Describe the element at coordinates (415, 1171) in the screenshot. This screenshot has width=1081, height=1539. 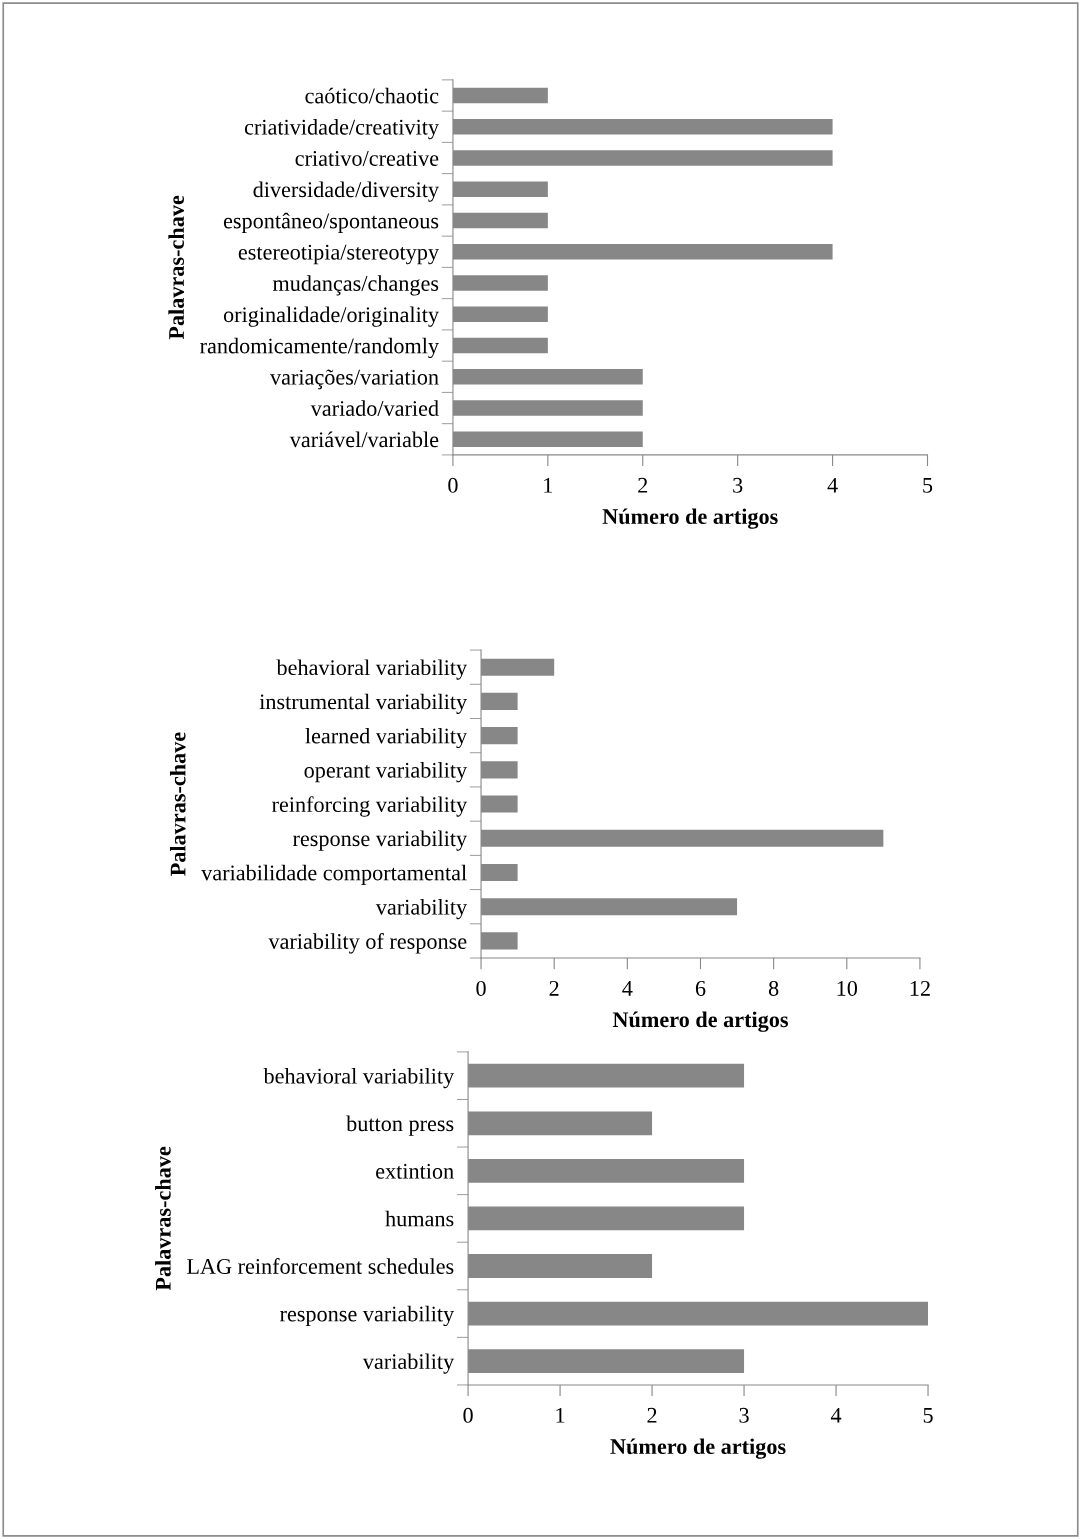
I see `y-tick-label: extintion` at that location.